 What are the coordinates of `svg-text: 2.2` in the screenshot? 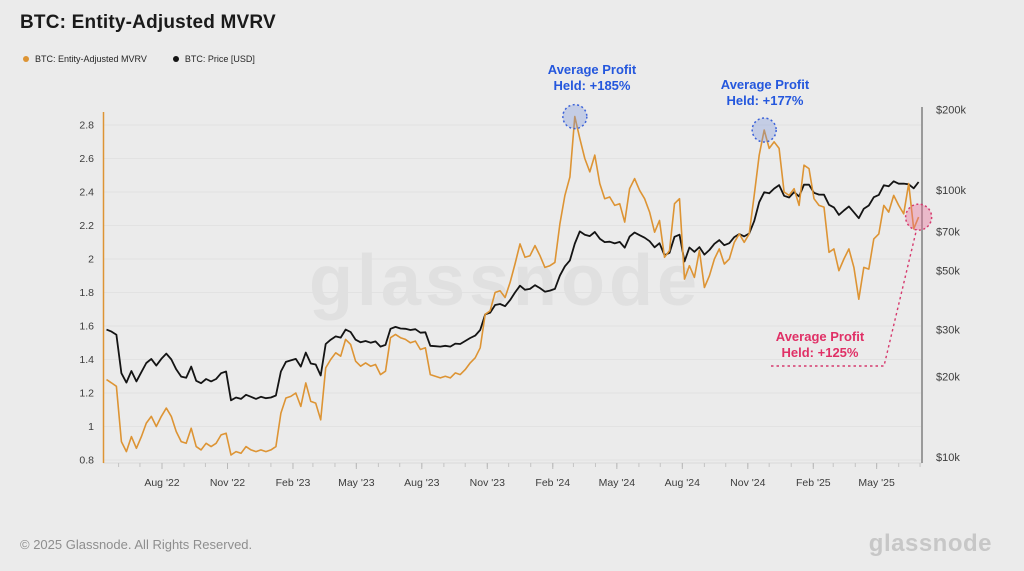 It's located at (86, 226).